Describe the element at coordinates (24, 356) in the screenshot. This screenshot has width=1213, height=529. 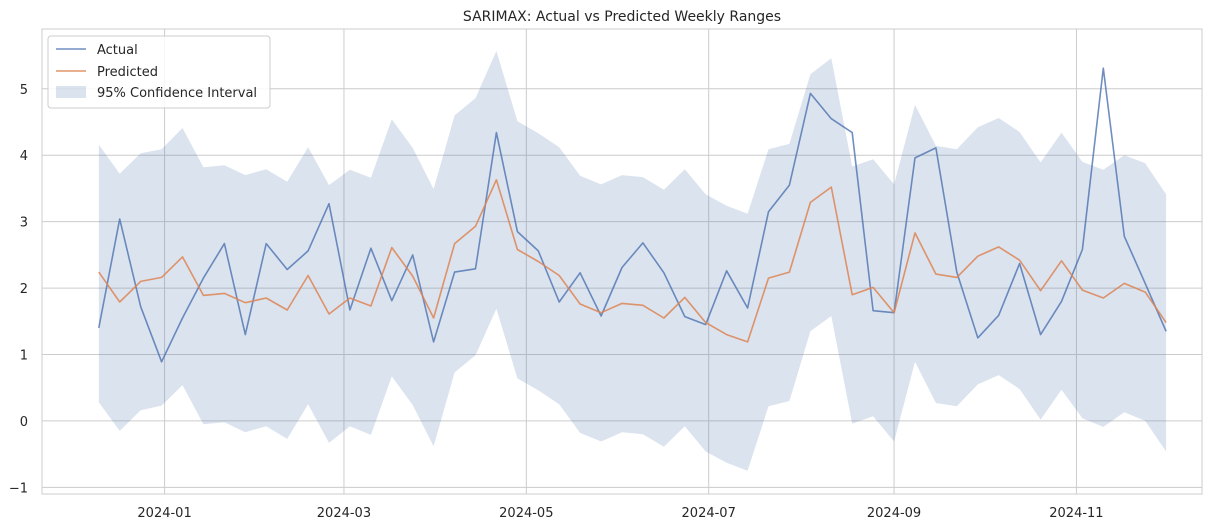
I see `y-tick-label: 1` at that location.